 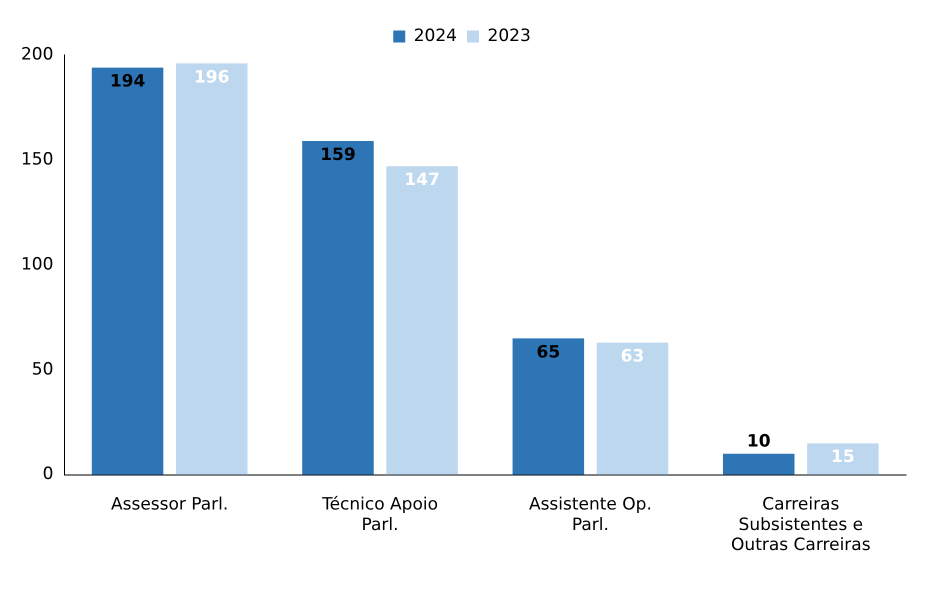 What do you see at coordinates (48, 474) in the screenshot?
I see `y-tick-label: 0` at bounding box center [48, 474].